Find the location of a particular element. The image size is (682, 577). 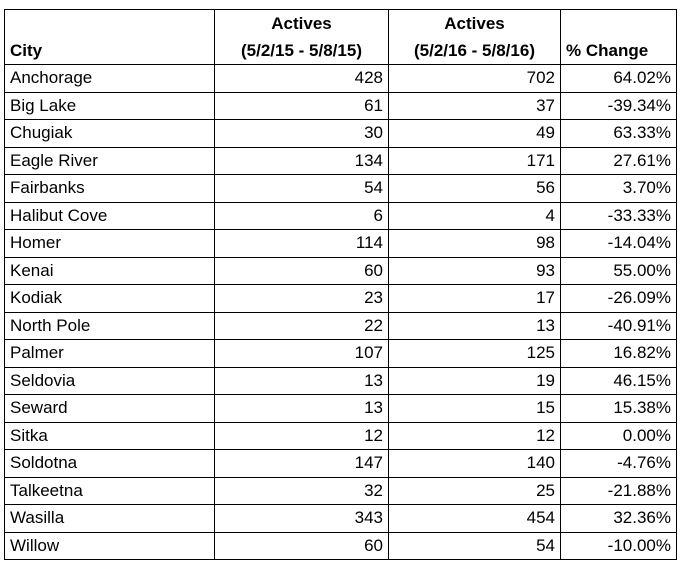

header-actives-2016-range: (5/2/16 - 5/8/16) is located at coordinates (474, 50).